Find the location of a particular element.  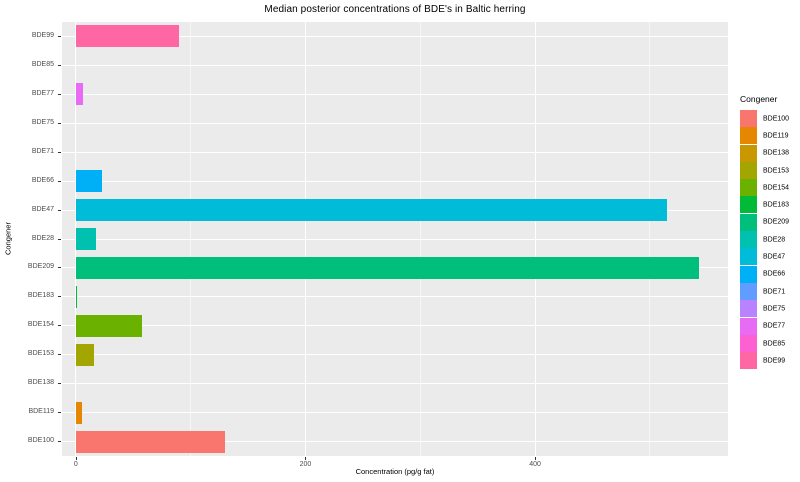

legend-label-BDE47: BDE47 is located at coordinates (774, 257).